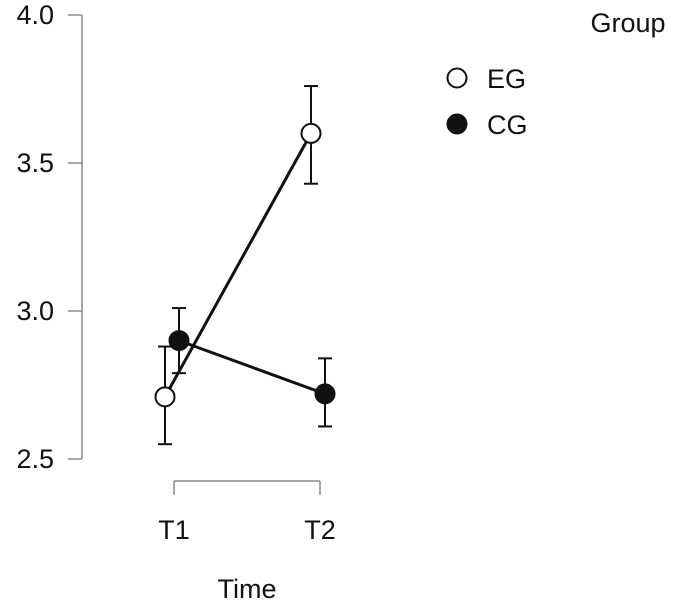  I want to click on legend: Group EG CG, so click(556, 74).